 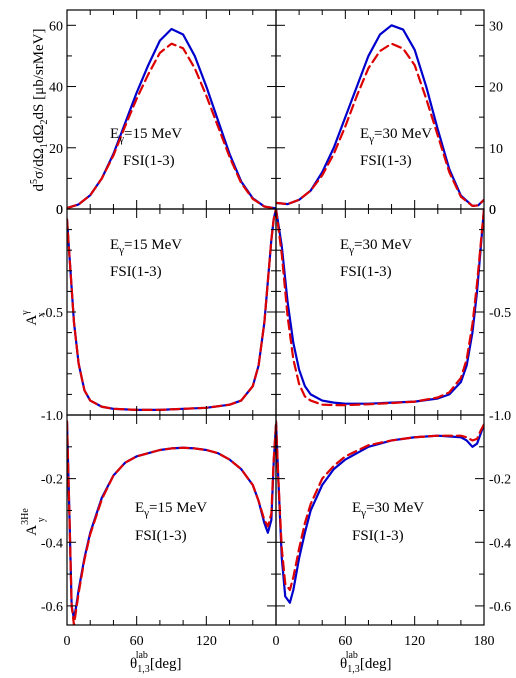 What do you see at coordinates (33, 318) in the screenshot?
I see `y-axis-label-photon-analyzing-power: Aγ x` at bounding box center [33, 318].